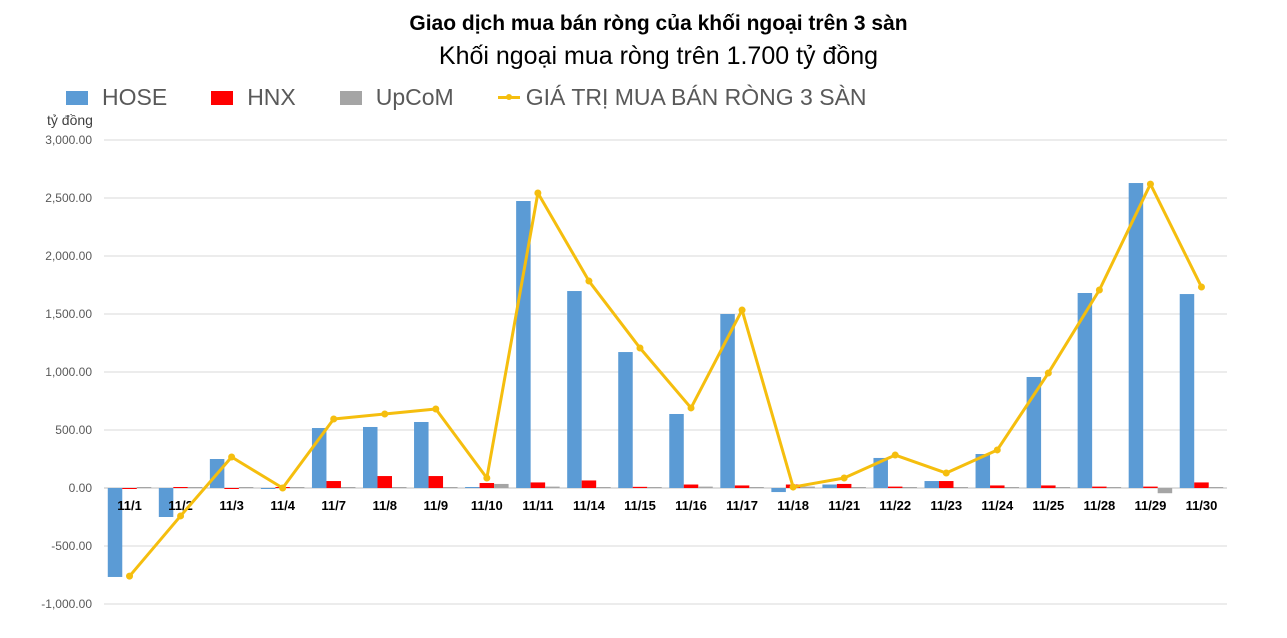 This screenshot has width=1287, height=638. Describe the element at coordinates (537, 505) in the screenshot. I see `x-tick-label: 11/11` at that location.